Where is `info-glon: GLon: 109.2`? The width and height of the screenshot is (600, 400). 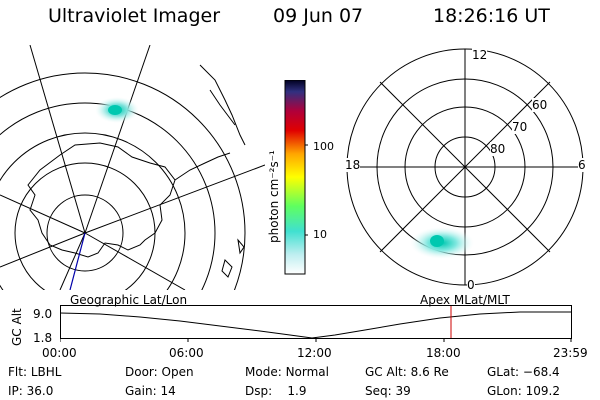
info-glon: GLon: 109.2 is located at coordinates (523, 391).